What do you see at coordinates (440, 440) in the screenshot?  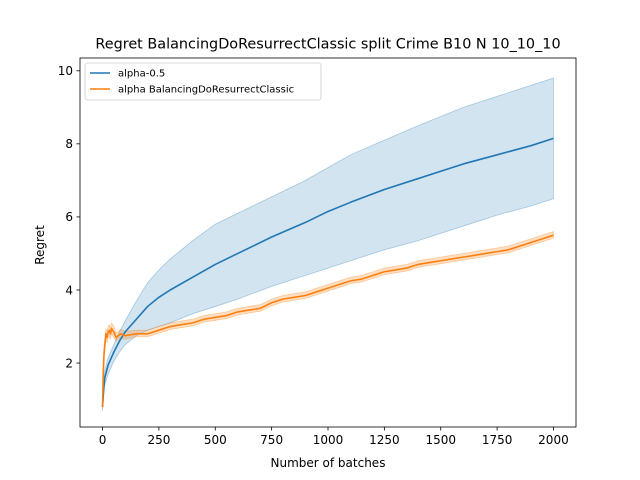 I see `x-tick-label: 1500` at bounding box center [440, 440].